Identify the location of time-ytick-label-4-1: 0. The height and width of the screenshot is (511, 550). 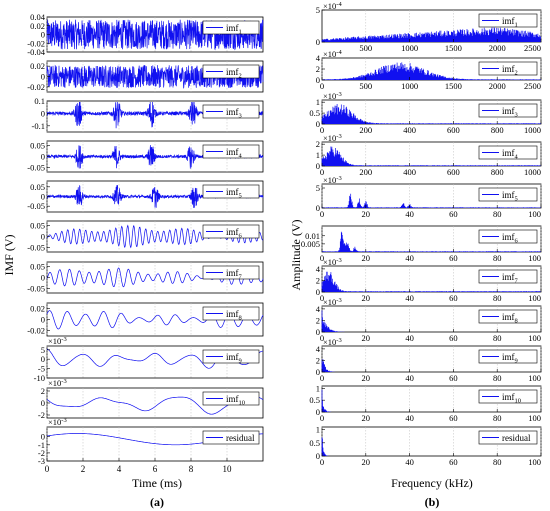
(43, 157).